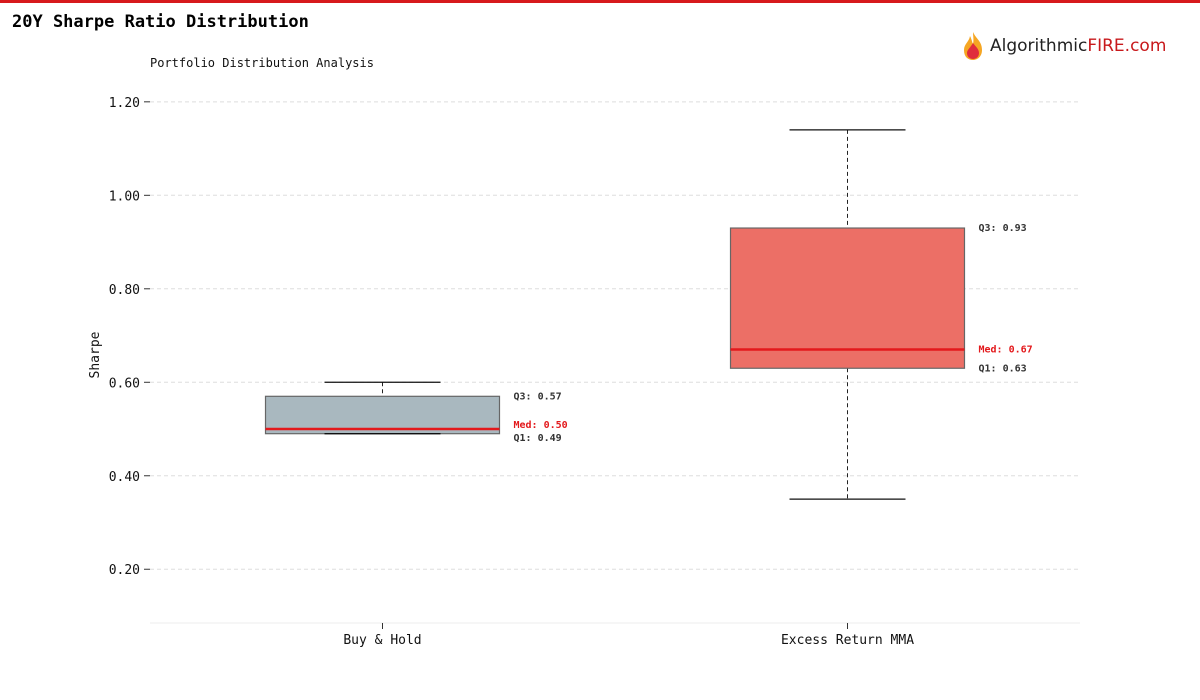 This screenshot has width=1200, height=700. Describe the element at coordinates (538, 396) in the screenshot. I see `q3-label: Q3: 0.57` at that location.